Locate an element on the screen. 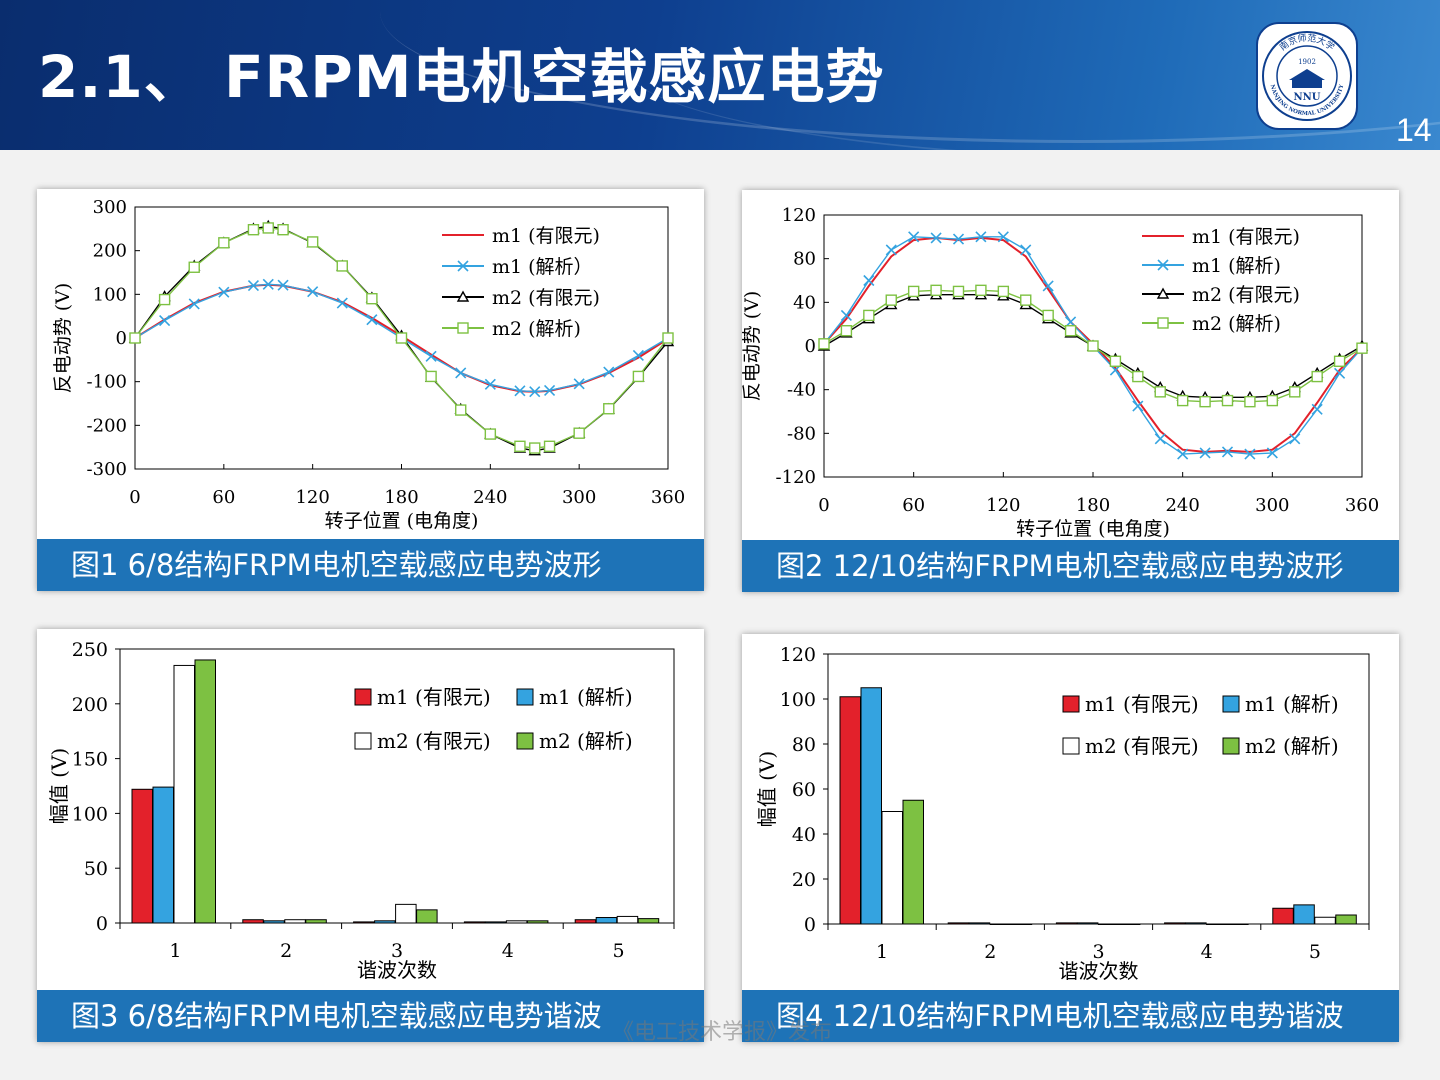 The image size is (1440, 1080). legend-swatch is located at coordinates (1071, 746).